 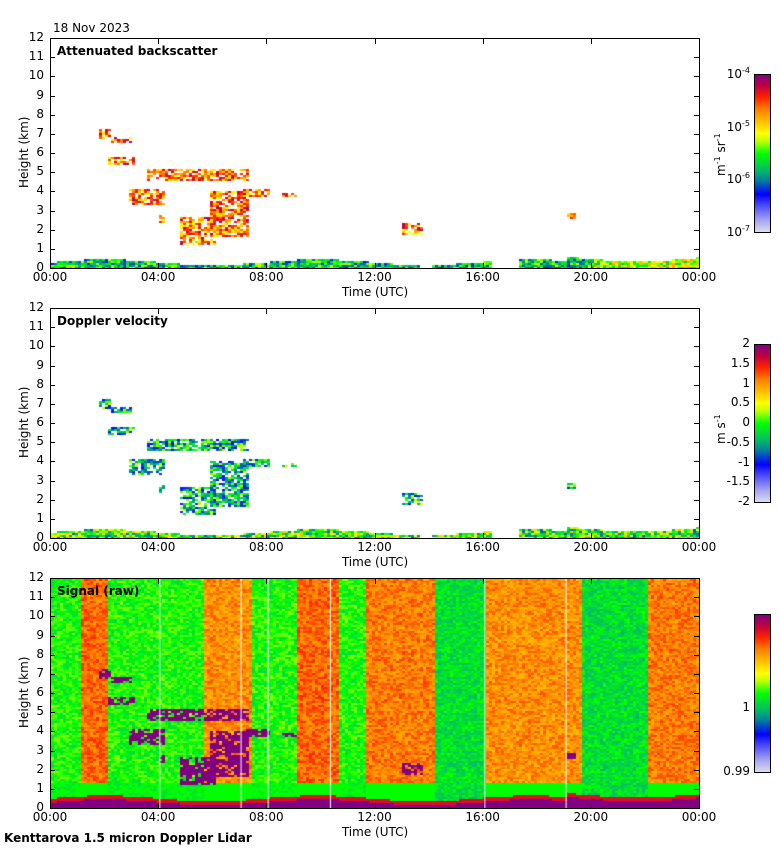 I want to click on colorbar-tick-label: -1.5, so click(x=738, y=481).